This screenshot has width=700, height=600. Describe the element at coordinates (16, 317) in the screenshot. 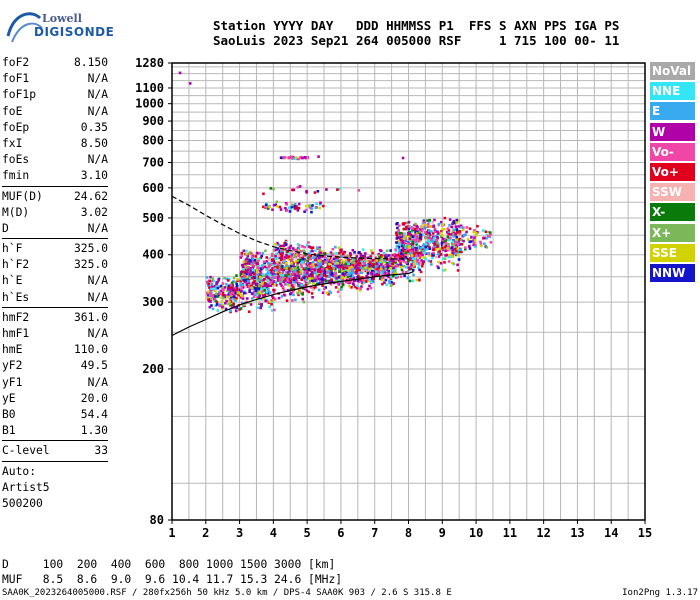

I see `param-label: hmF2` at that location.